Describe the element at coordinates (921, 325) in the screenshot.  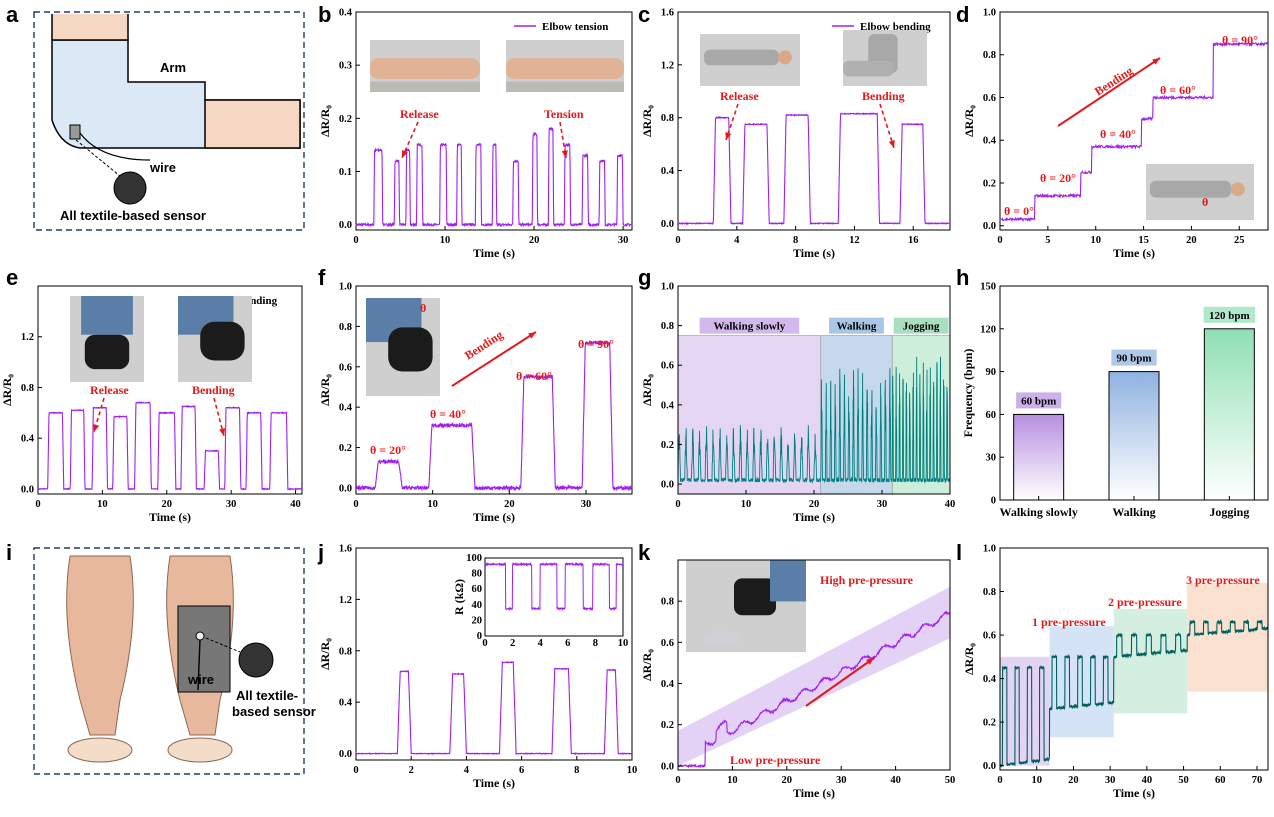
I see `region-label-bg` at that location.